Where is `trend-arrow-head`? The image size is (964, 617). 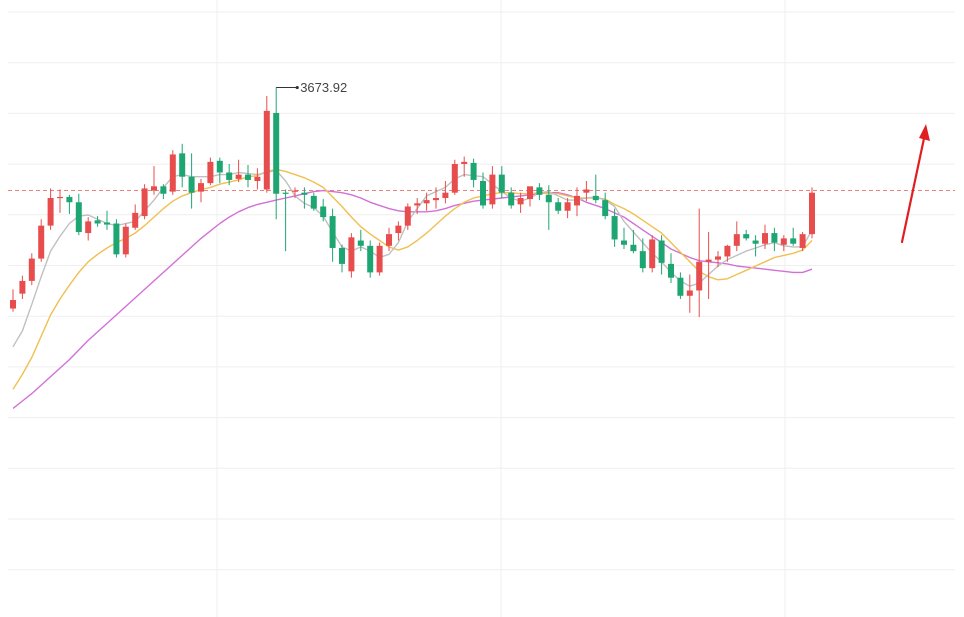 trend-arrow-head is located at coordinates (924, 132).